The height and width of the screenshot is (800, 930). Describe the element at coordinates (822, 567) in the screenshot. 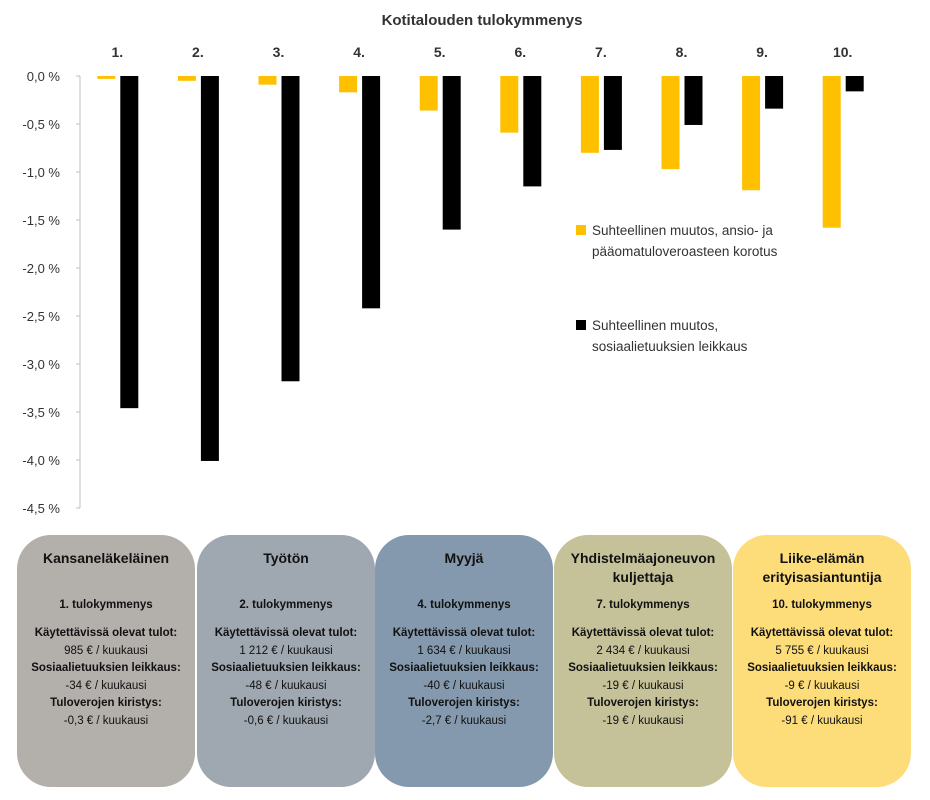

I see `card-title: Liike-elämän erityisasiantuntija` at that location.